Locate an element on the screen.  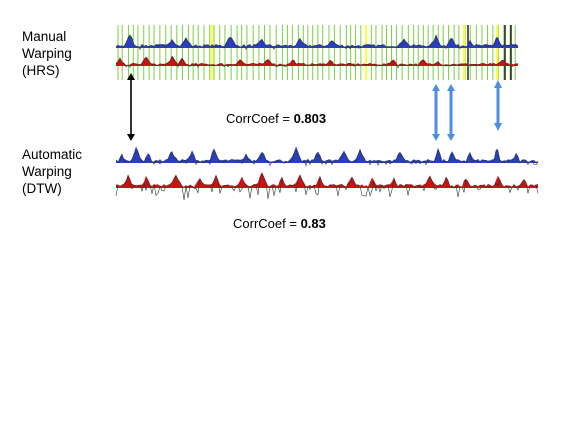
dtw-blue-trace-fill is located at coordinates (327, 154).